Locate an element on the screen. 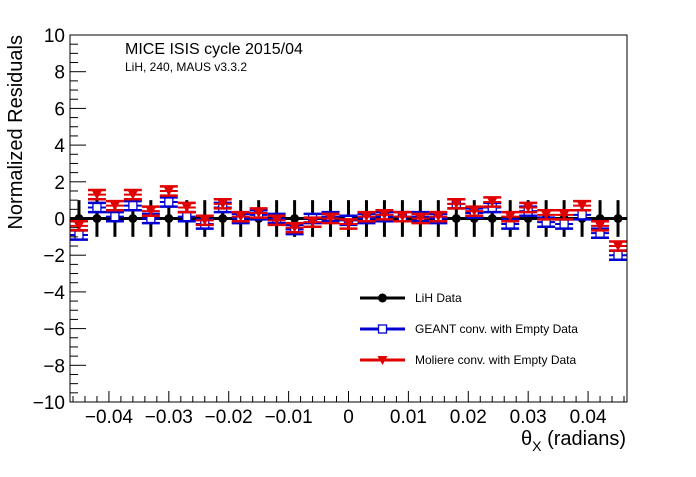  legend-label: GEANT conv. with Empty Data is located at coordinates (496, 329).